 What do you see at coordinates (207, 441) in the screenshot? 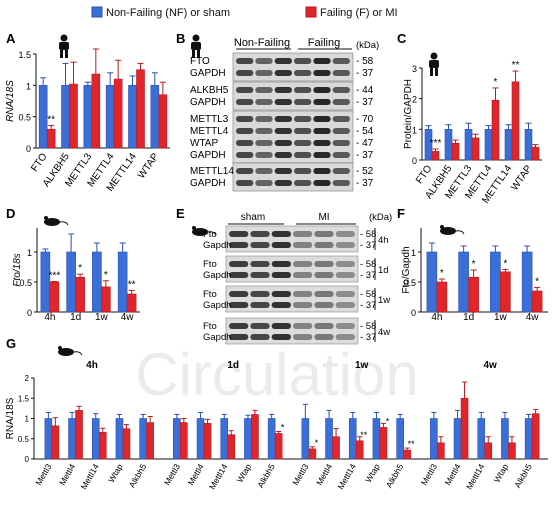
I see `bar-f-1d-mettl4` at bounding box center [207, 441].